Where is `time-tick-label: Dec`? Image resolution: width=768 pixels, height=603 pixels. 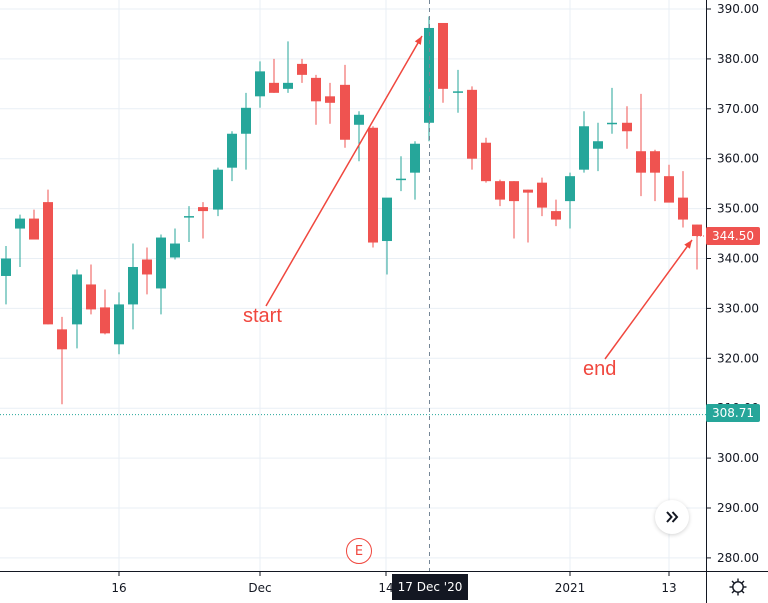 time-tick-label: Dec is located at coordinates (259, 588).